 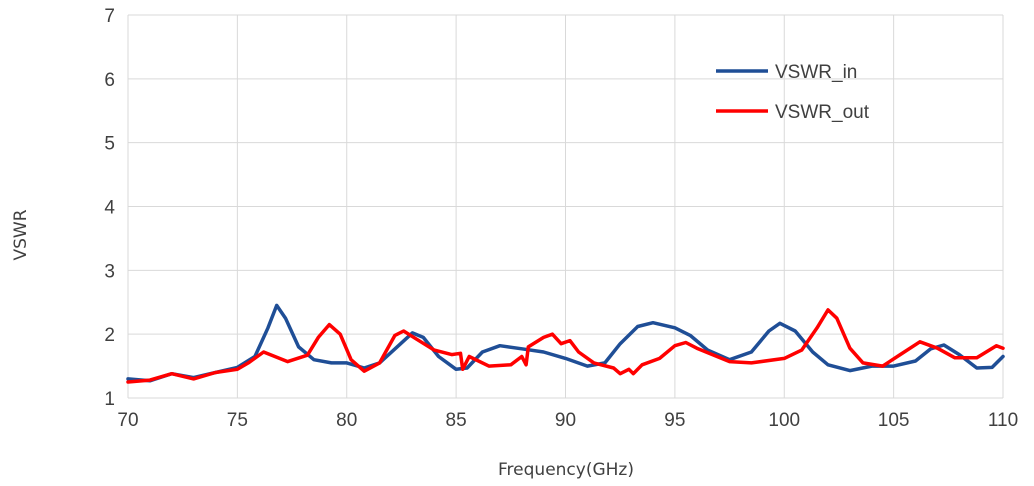 What do you see at coordinates (109, 399) in the screenshot?
I see `y-tick-label: 1` at bounding box center [109, 399].